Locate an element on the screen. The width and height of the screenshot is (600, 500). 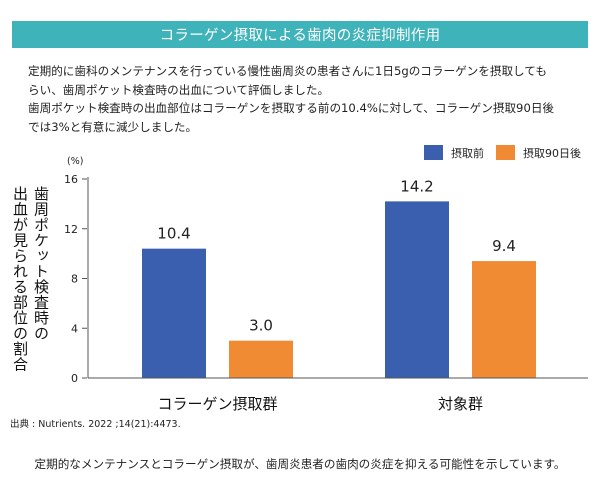
legend-label: 摂取前 is located at coordinates (467, 153).